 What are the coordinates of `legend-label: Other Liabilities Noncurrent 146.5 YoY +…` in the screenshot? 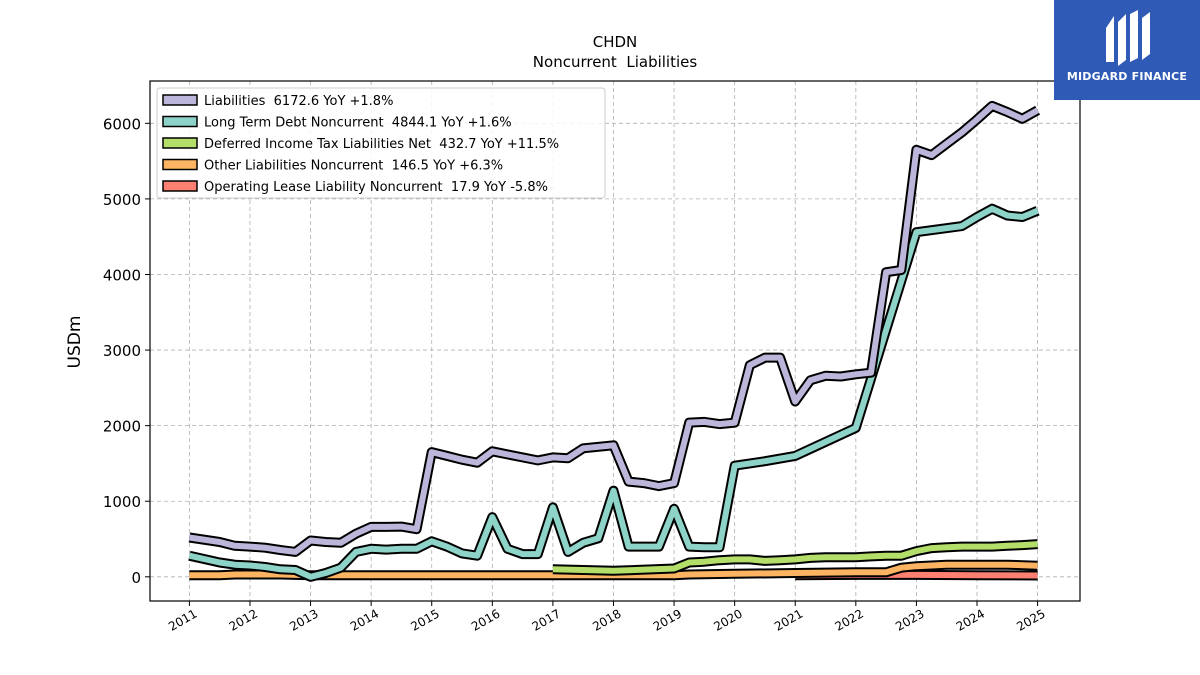 It's located at (353, 166).